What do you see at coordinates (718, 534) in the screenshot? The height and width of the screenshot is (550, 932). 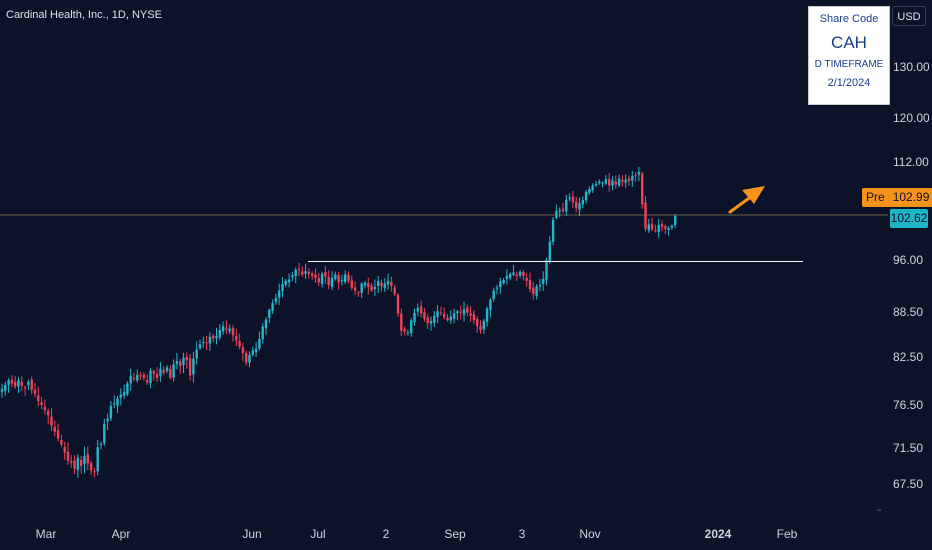 I see `x-tick-label: 2024` at bounding box center [718, 534].